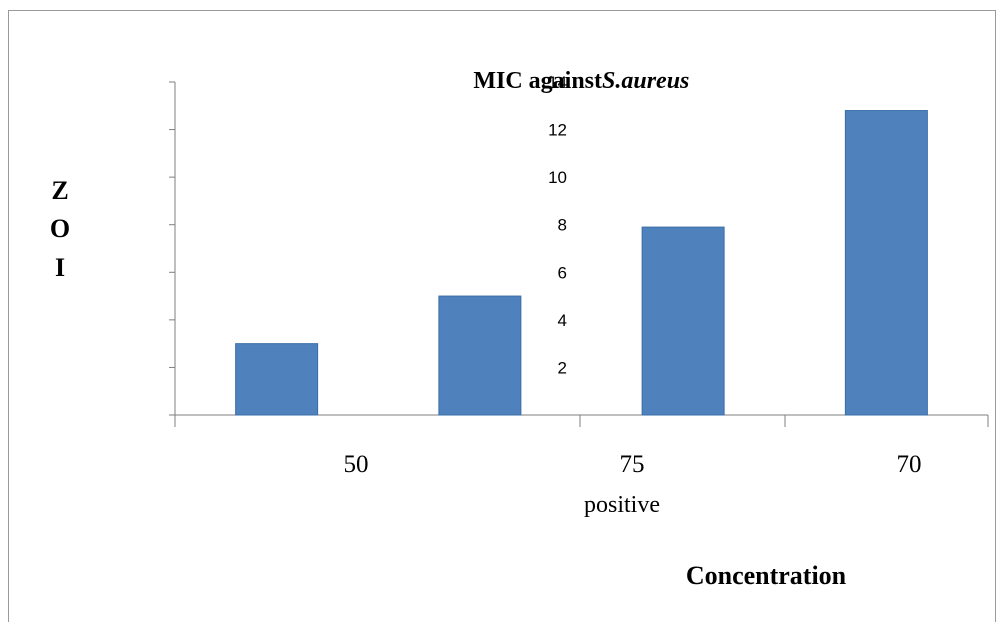  I want to click on x-tick-labels: 50 75 70, so click(633, 464).